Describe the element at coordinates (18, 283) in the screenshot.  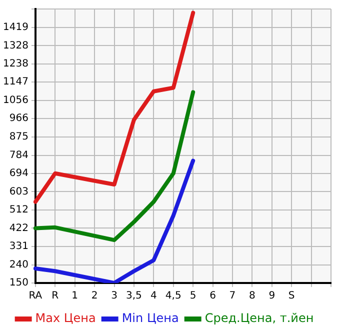
I see `y-tick-label: 150` at that location.